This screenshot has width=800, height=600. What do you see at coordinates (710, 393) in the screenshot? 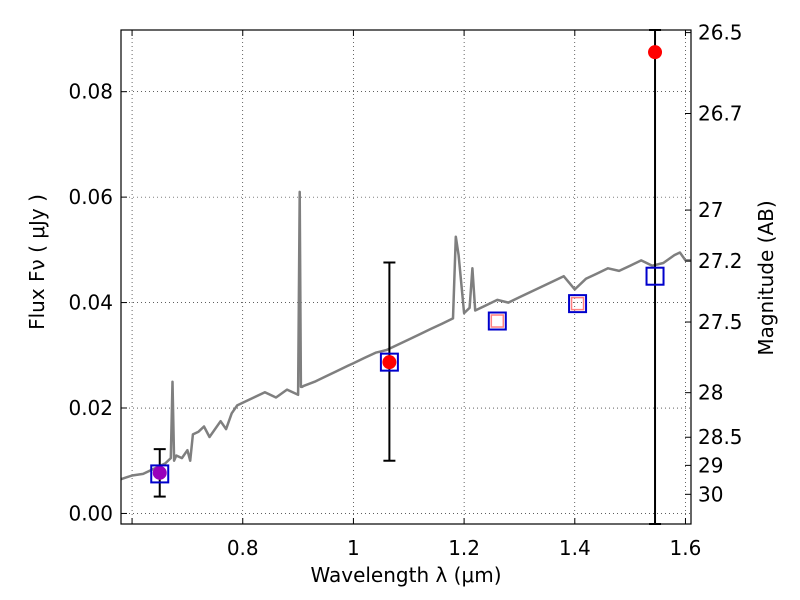
I see `magnitude-tick-label: 28` at bounding box center [710, 393].